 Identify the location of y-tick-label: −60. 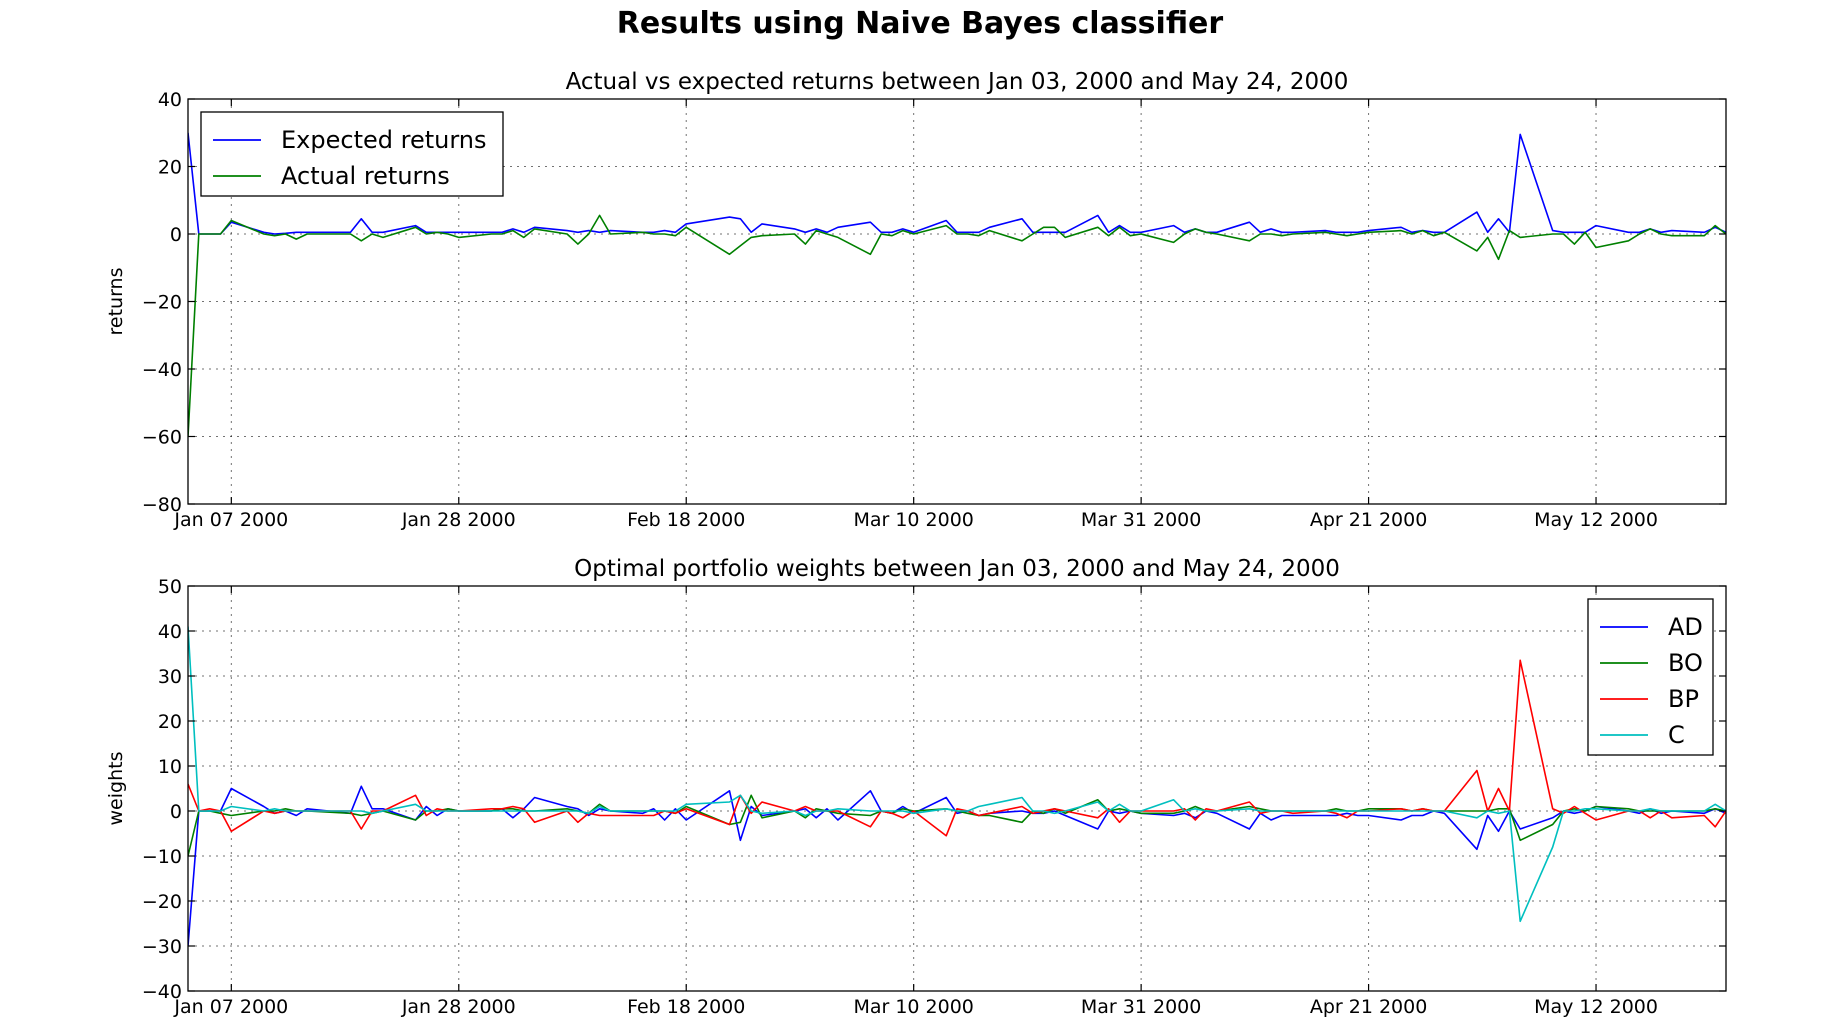
(162, 438).